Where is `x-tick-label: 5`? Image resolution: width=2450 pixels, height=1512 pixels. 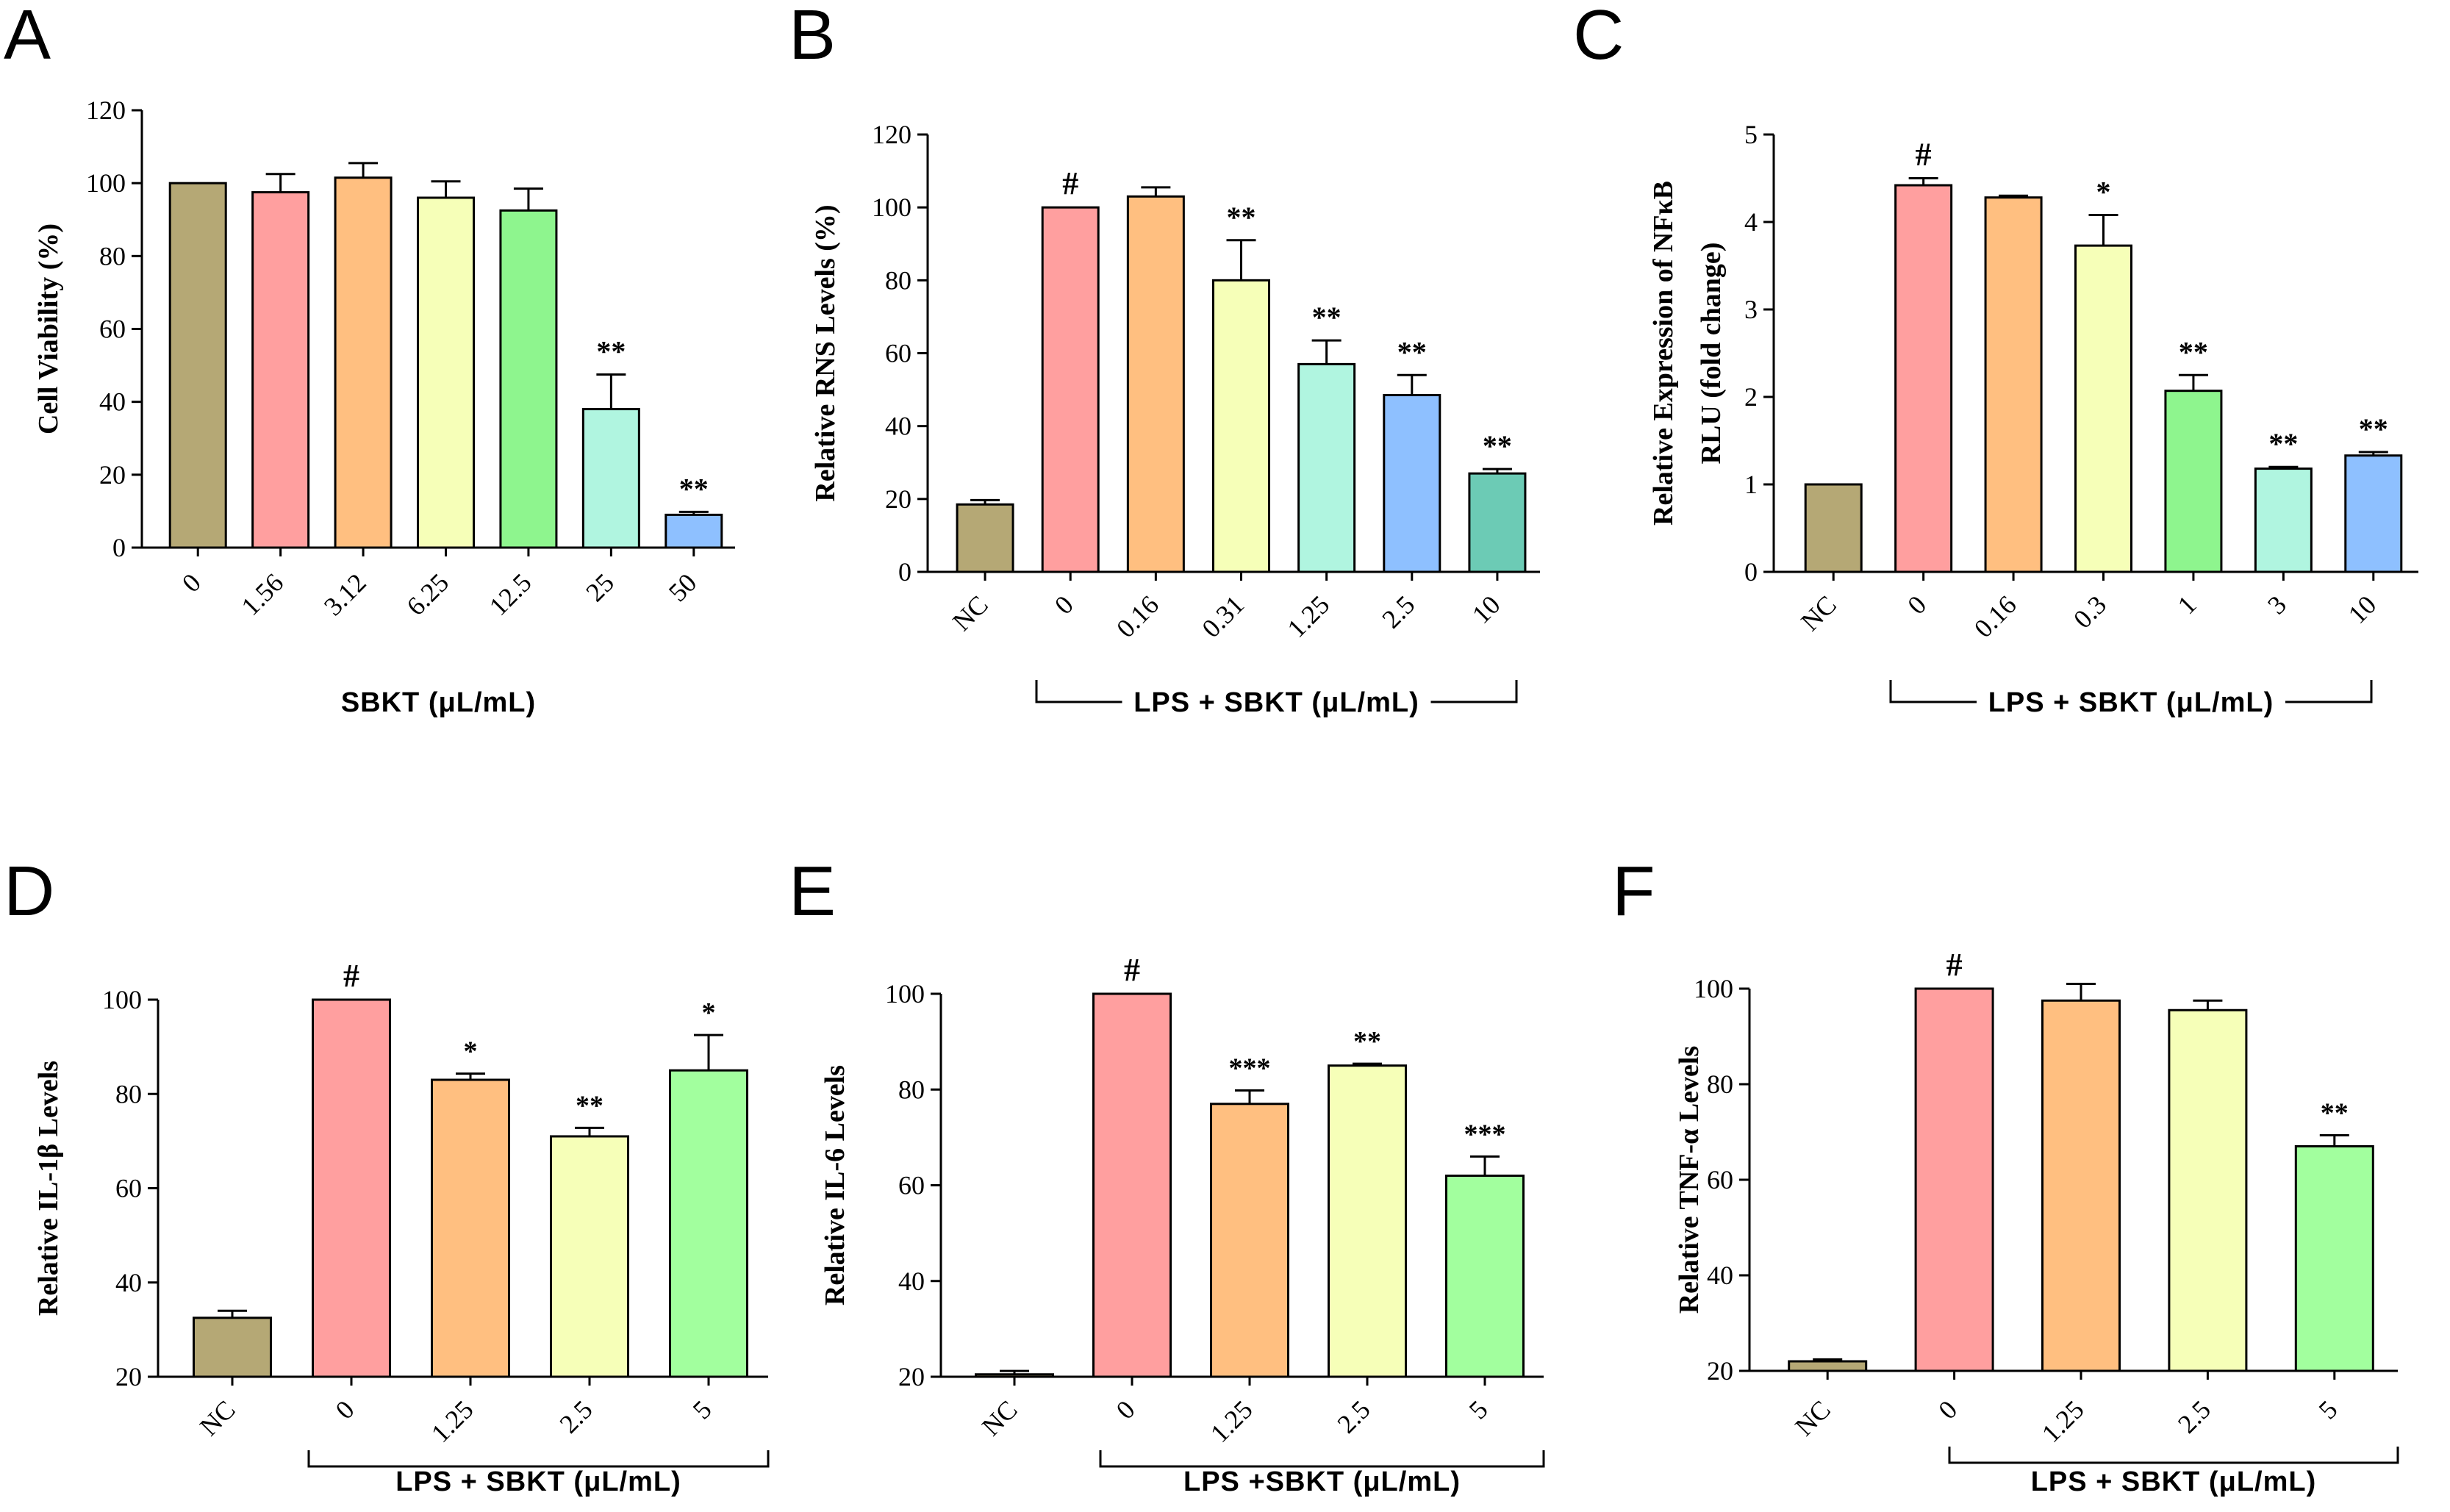
x-tick-label: 5 is located at coordinates (2328, 1409).